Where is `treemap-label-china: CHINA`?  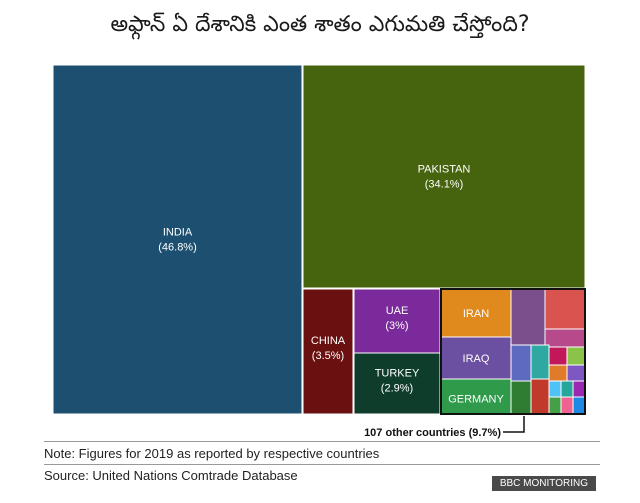 treemap-label-china: CHINA is located at coordinates (328, 341).